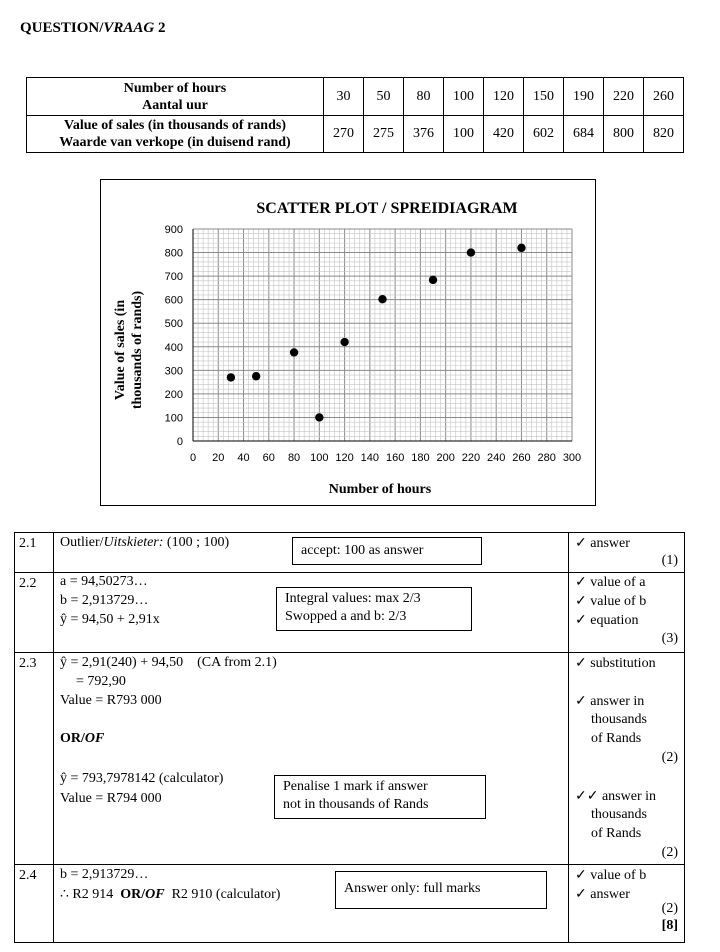 This screenshot has width=720, height=952. What do you see at coordinates (133, 894) in the screenshot?
I see `or-text-main: OR/` at bounding box center [133, 894].